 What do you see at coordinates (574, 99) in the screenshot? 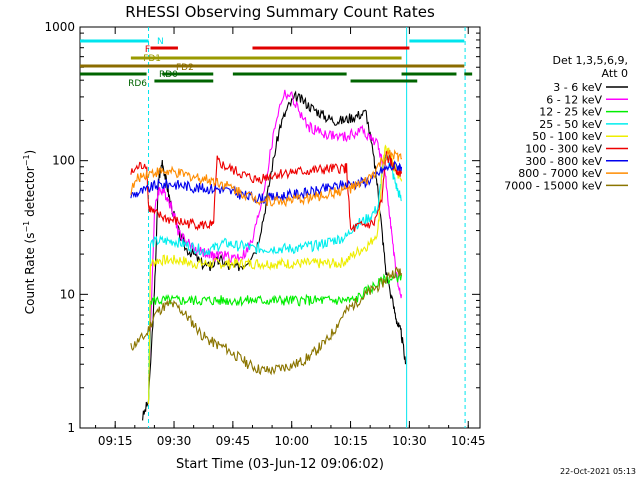
I see `legend-label: 6 - 12 keV` at bounding box center [574, 99].